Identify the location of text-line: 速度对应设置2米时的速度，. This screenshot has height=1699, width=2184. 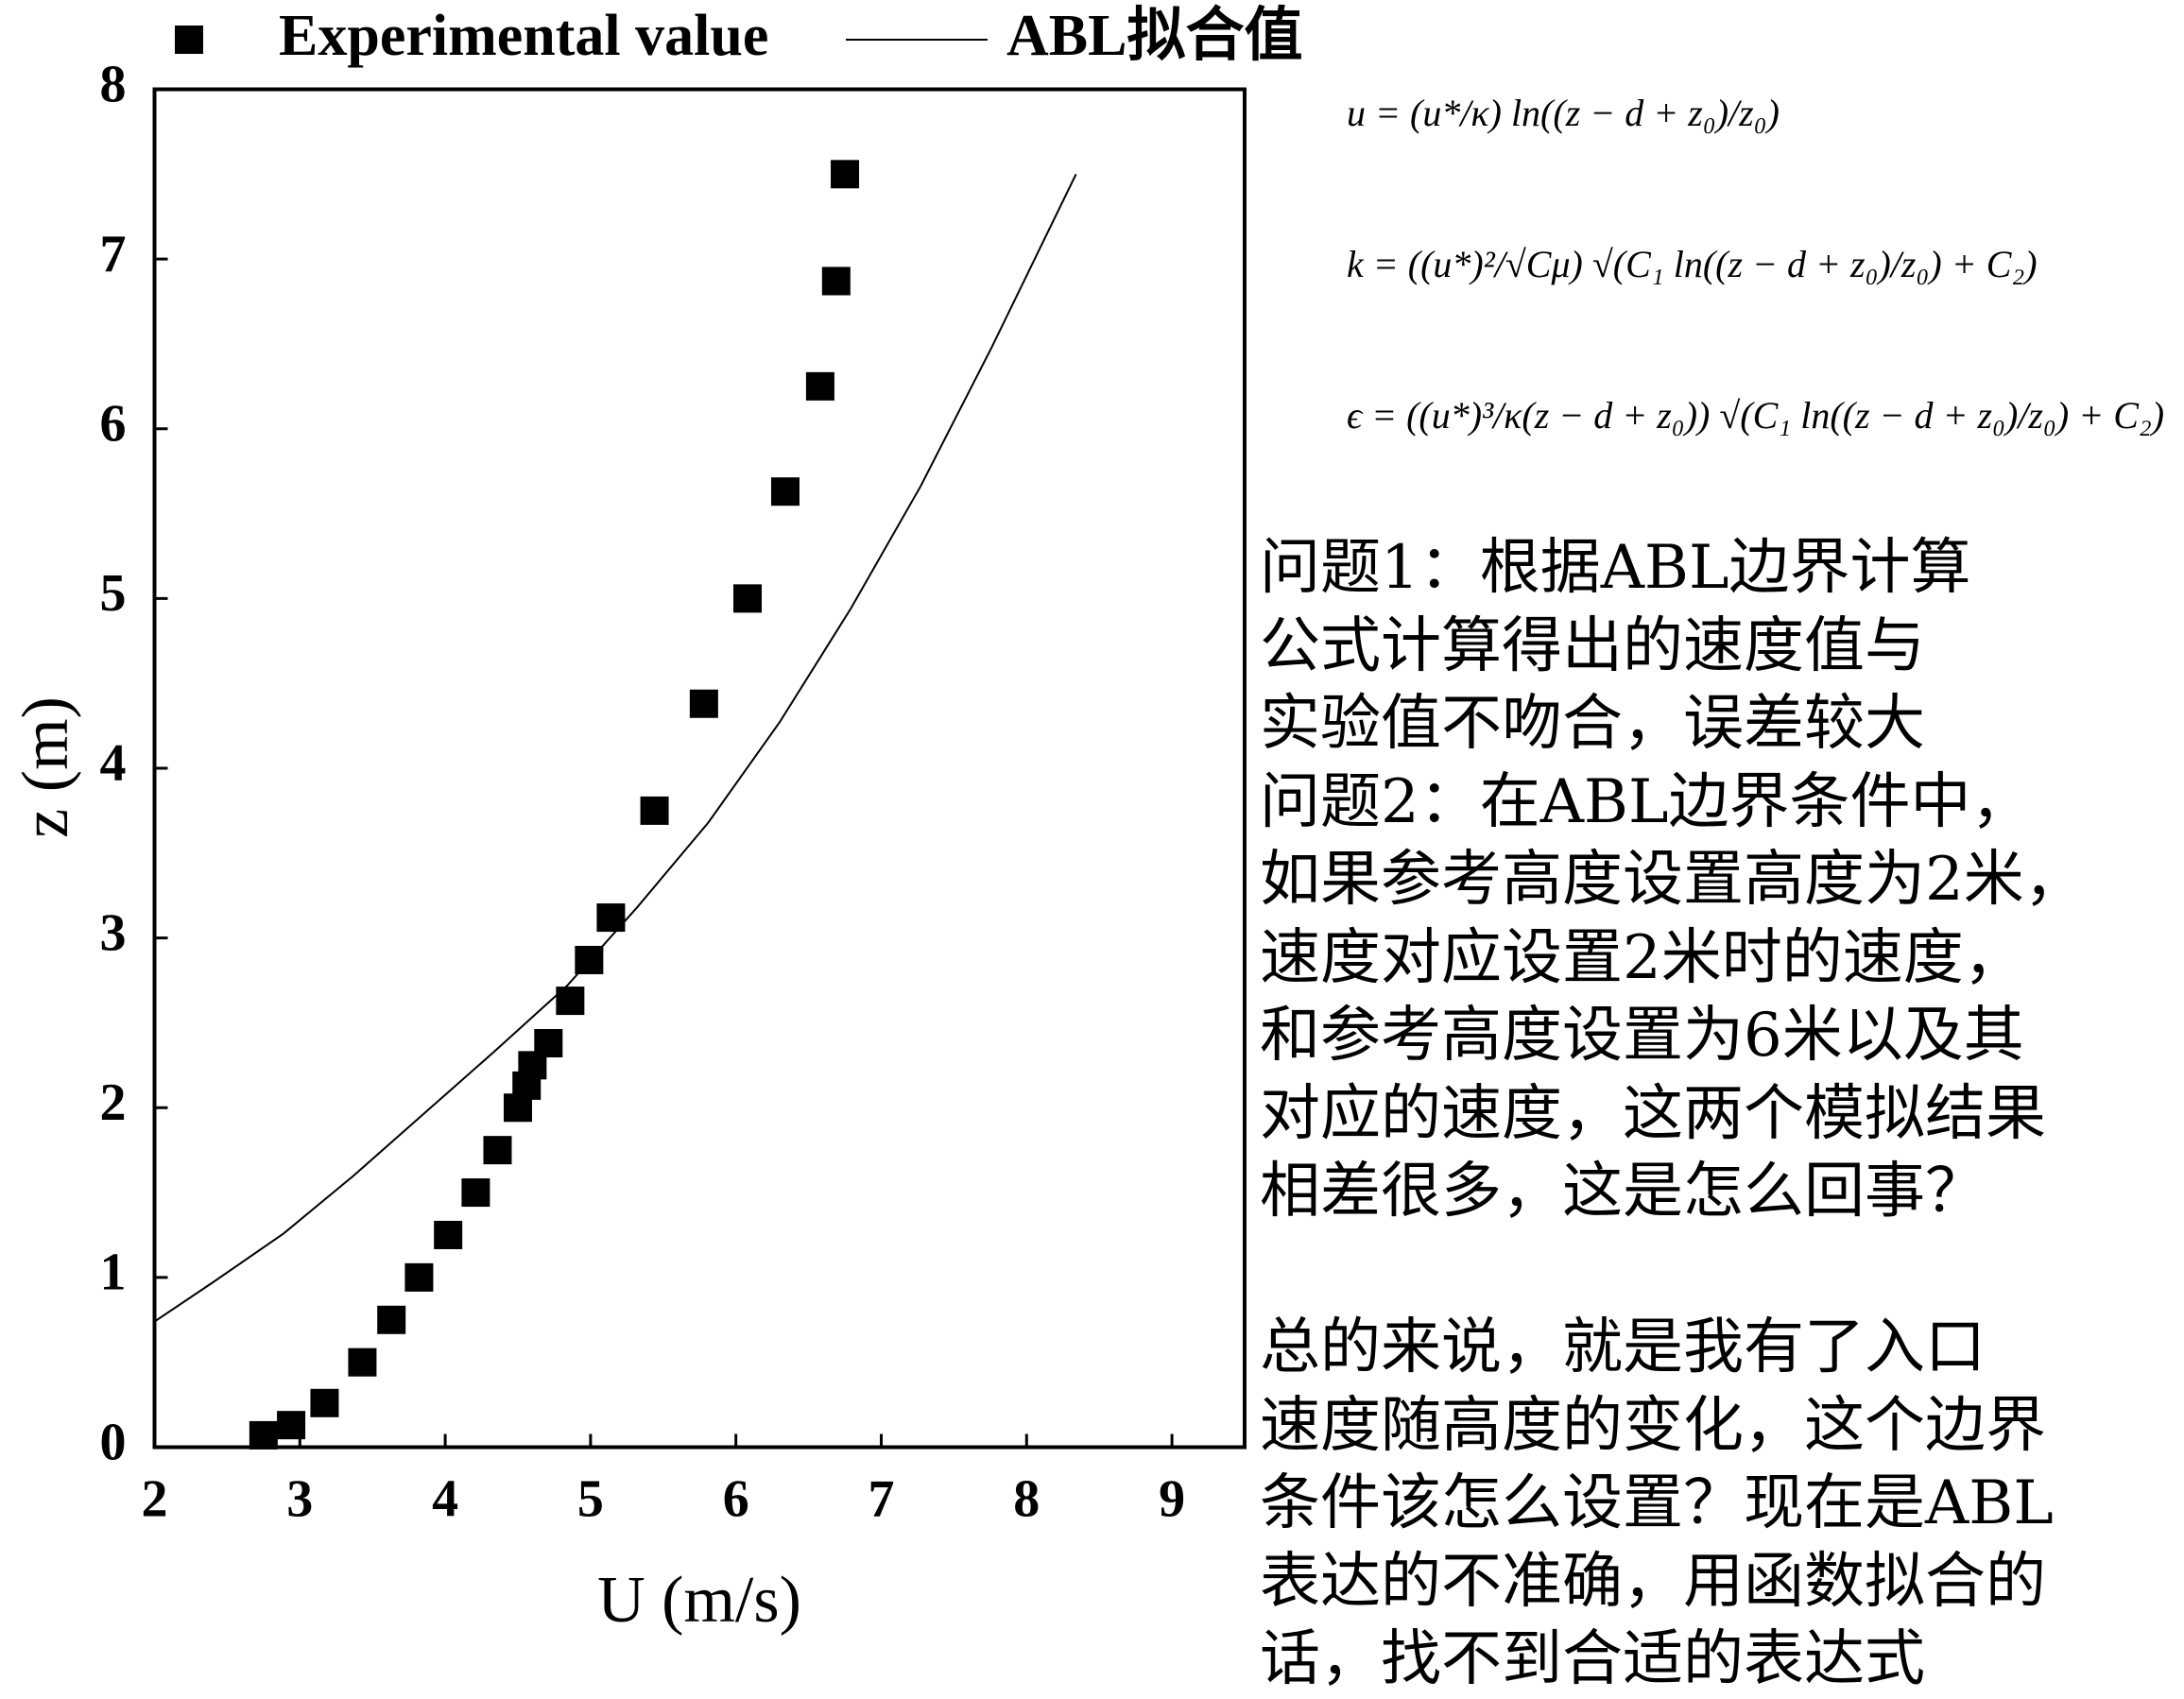
(1642, 957).